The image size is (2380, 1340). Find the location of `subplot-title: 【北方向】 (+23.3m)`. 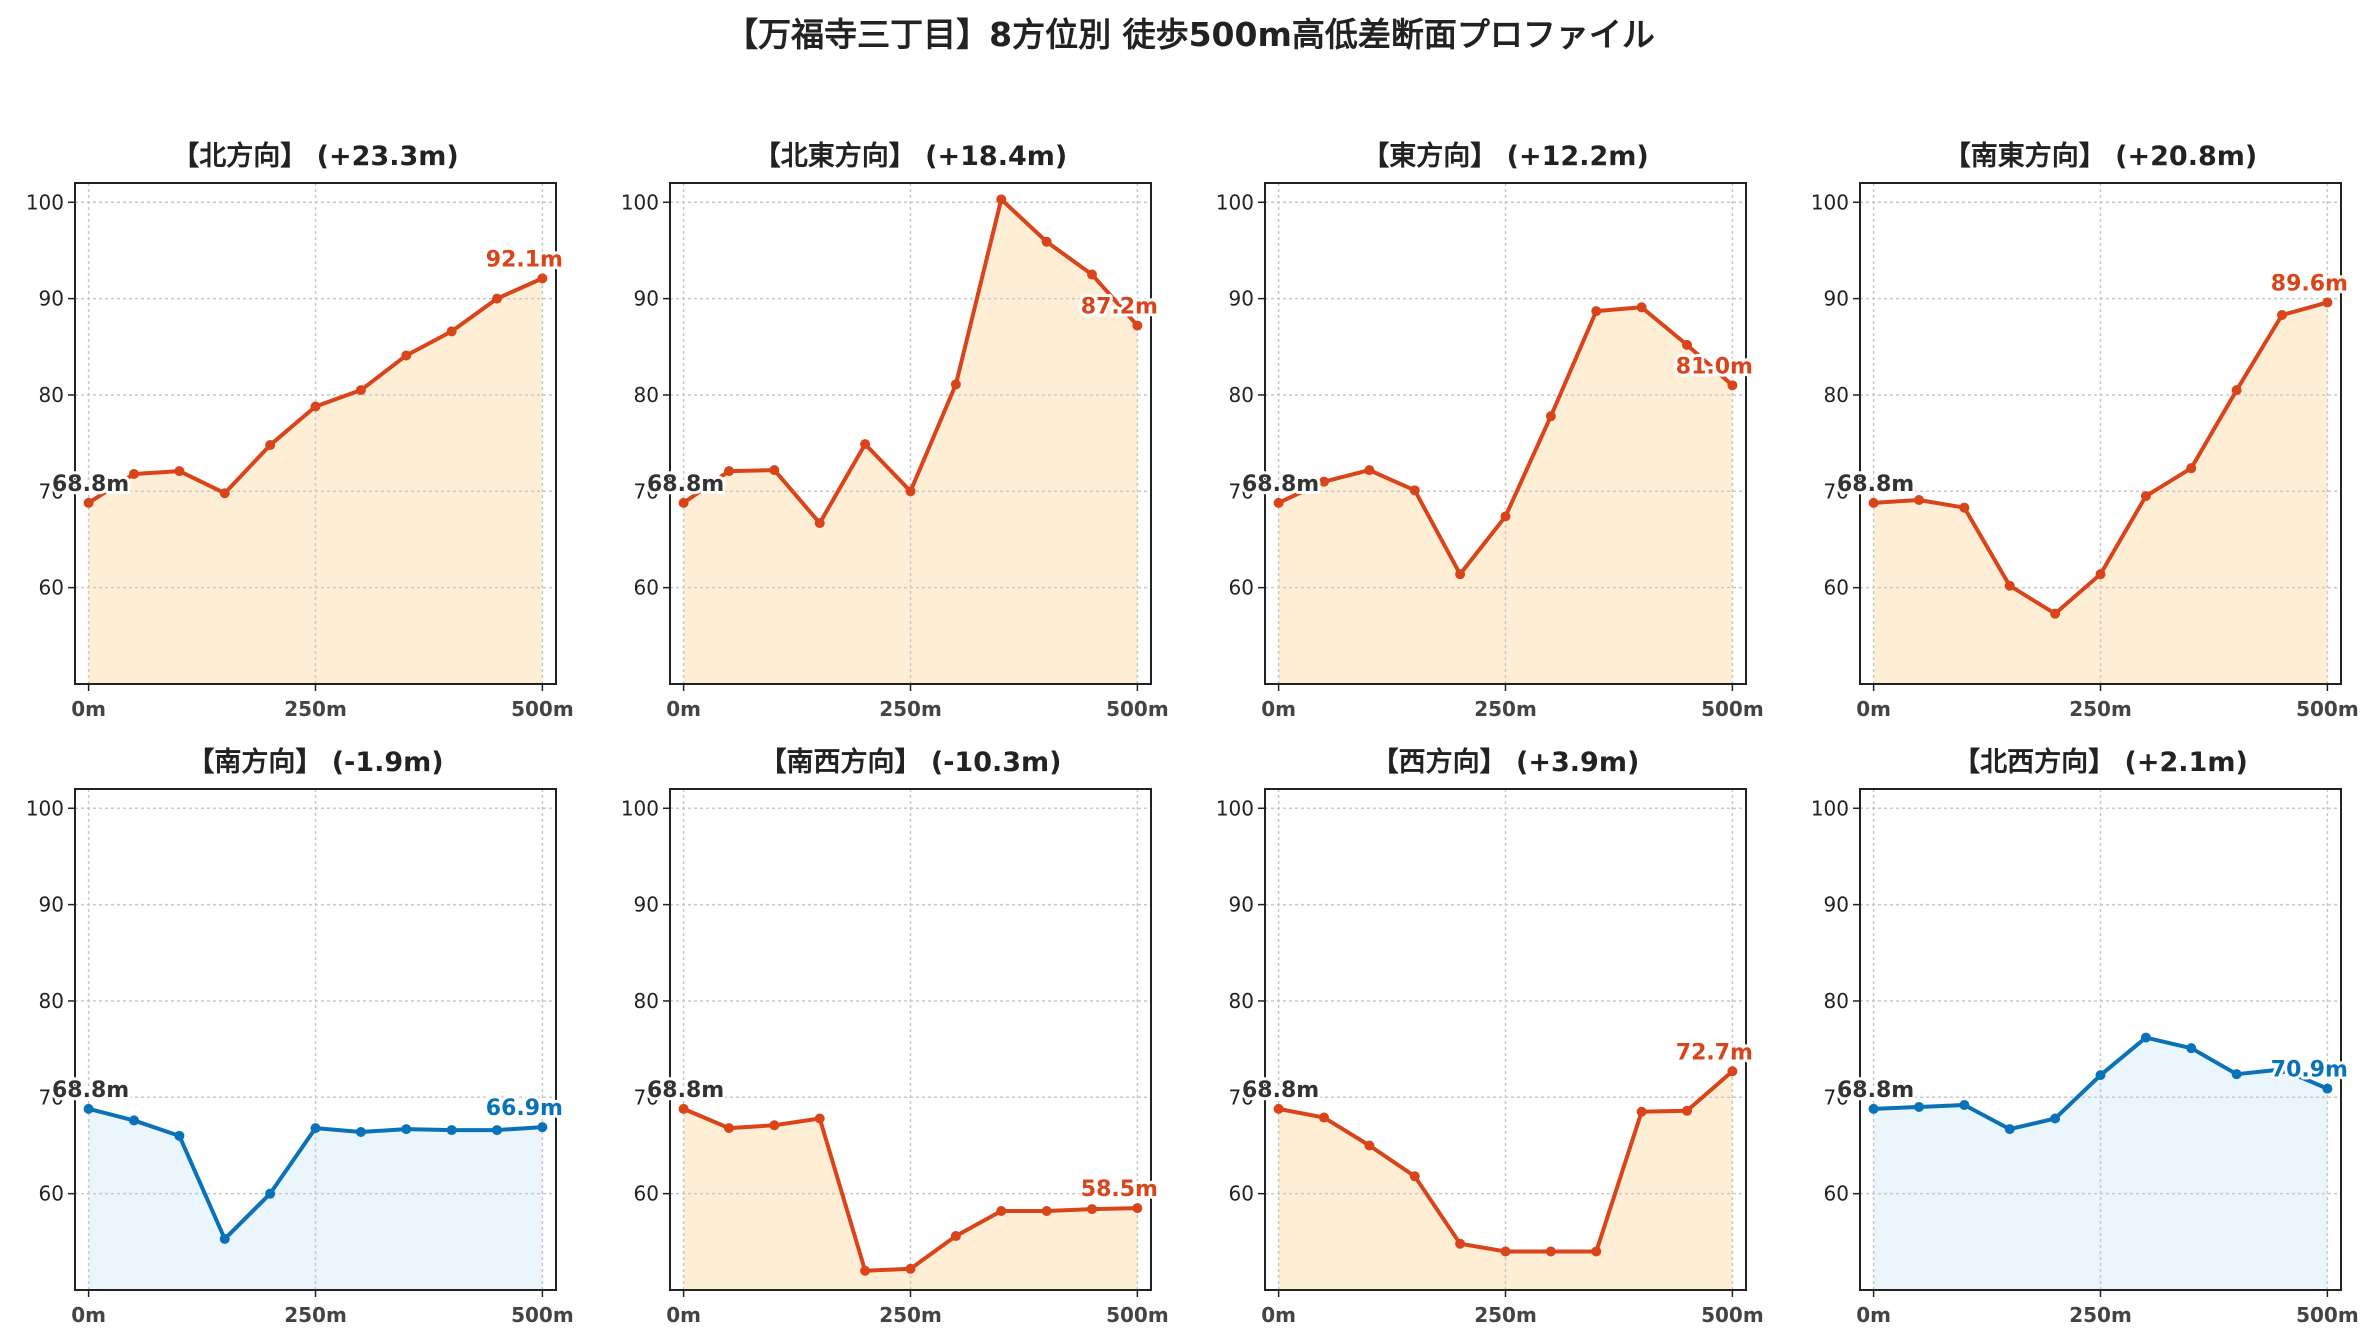

subplot-title: 【北方向】 (+23.3m) is located at coordinates (315, 156).